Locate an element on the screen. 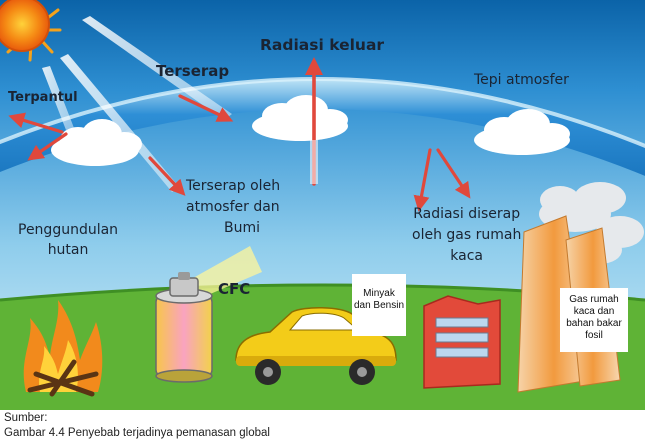 The width and height of the screenshot is (645, 442). label-terserap-oleh: Terserap oleh atmosfer dan Bumi is located at coordinates (233, 207).